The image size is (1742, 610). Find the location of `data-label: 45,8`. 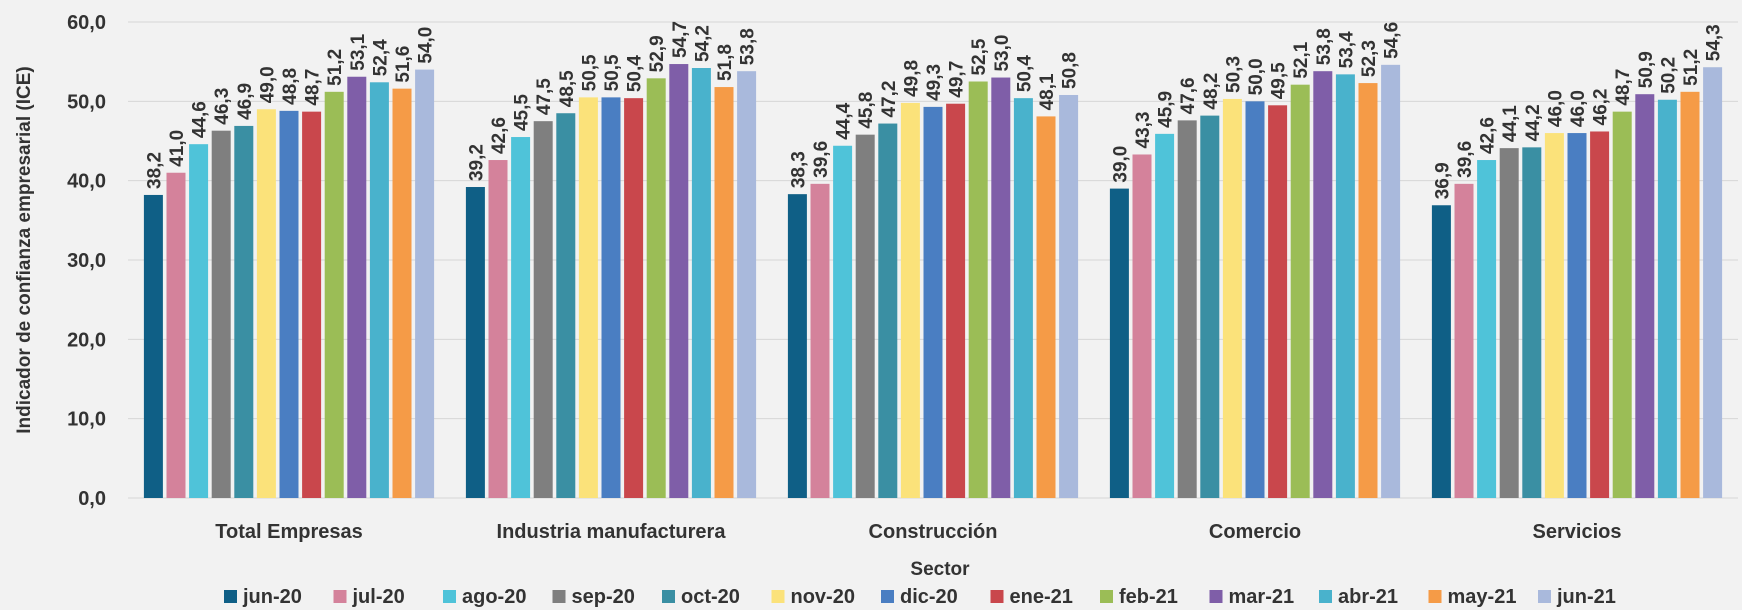

data-label: 45,8 is located at coordinates (866, 110).